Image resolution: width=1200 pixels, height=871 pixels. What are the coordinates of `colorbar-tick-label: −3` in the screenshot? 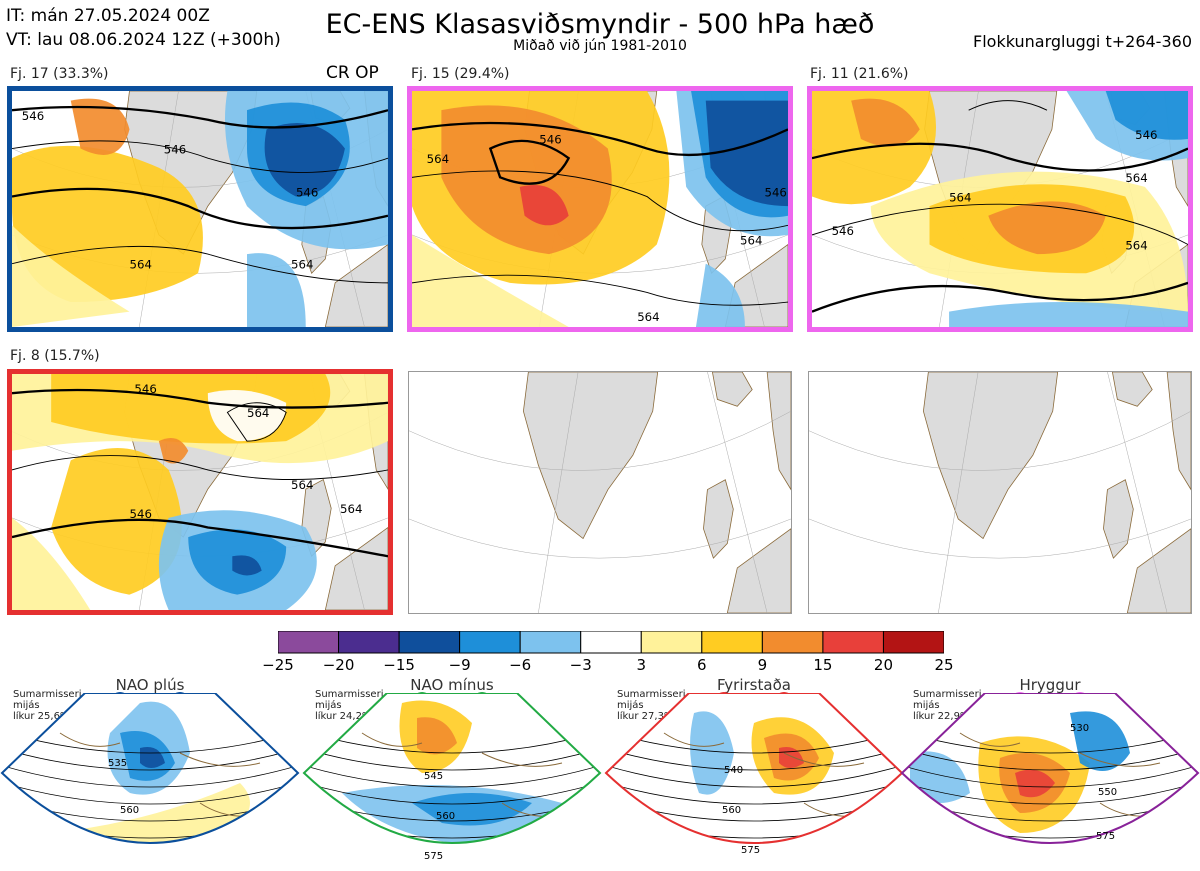 It's located at (580, 665).